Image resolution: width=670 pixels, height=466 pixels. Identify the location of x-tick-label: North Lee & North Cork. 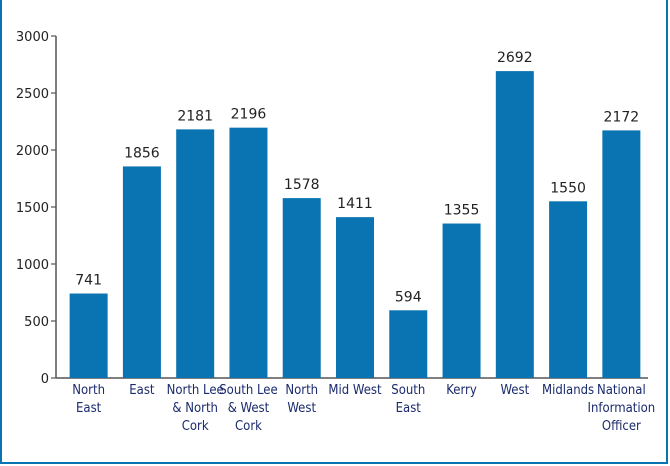
(195, 408).